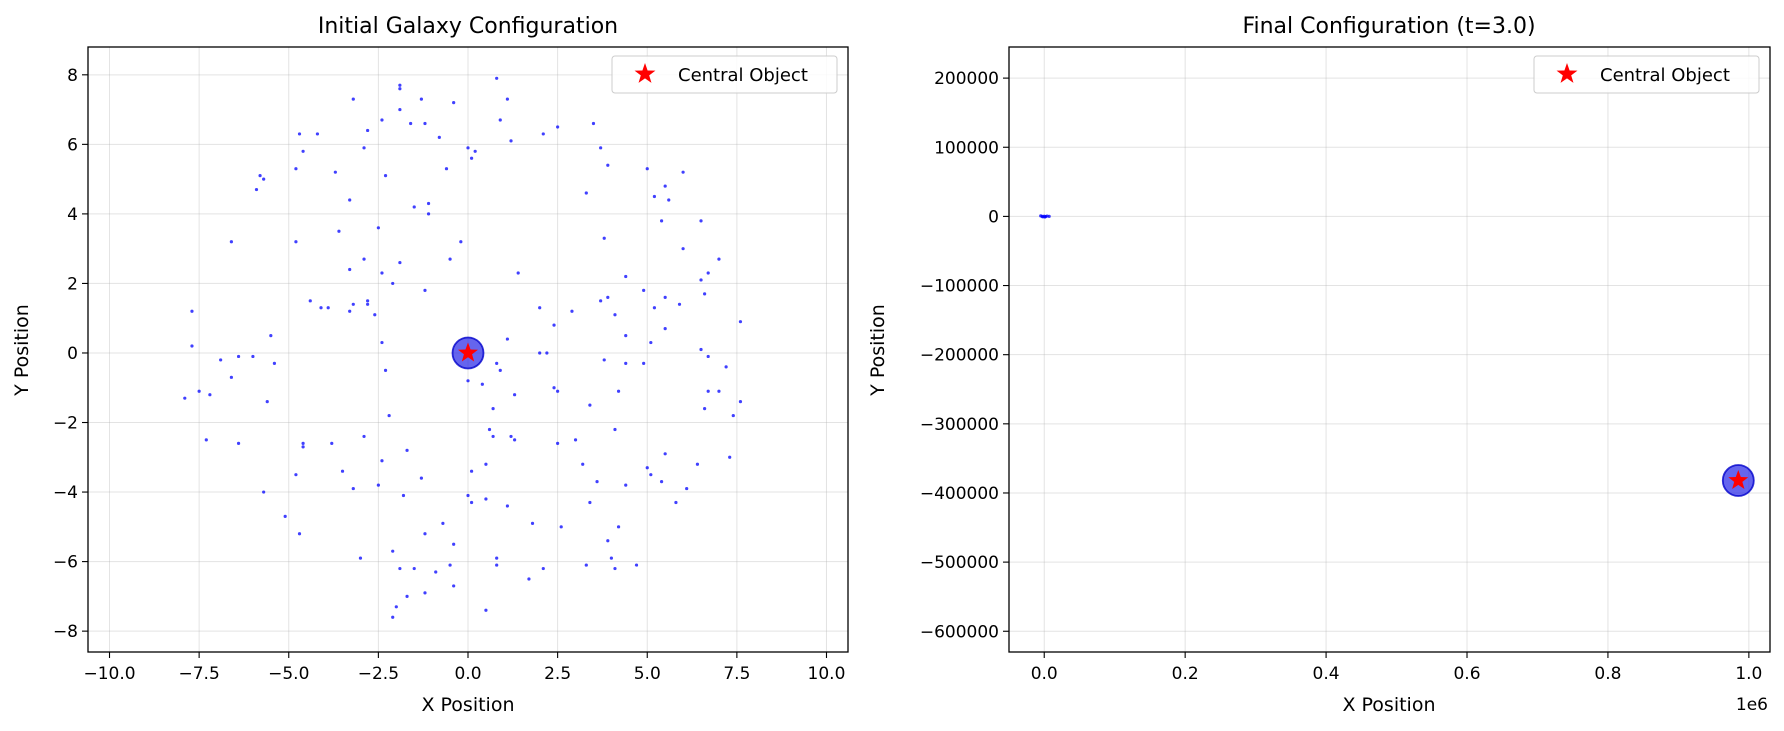 This screenshot has width=1784, height=731. I want to click on left-y-tick-label: 0, so click(72, 354).